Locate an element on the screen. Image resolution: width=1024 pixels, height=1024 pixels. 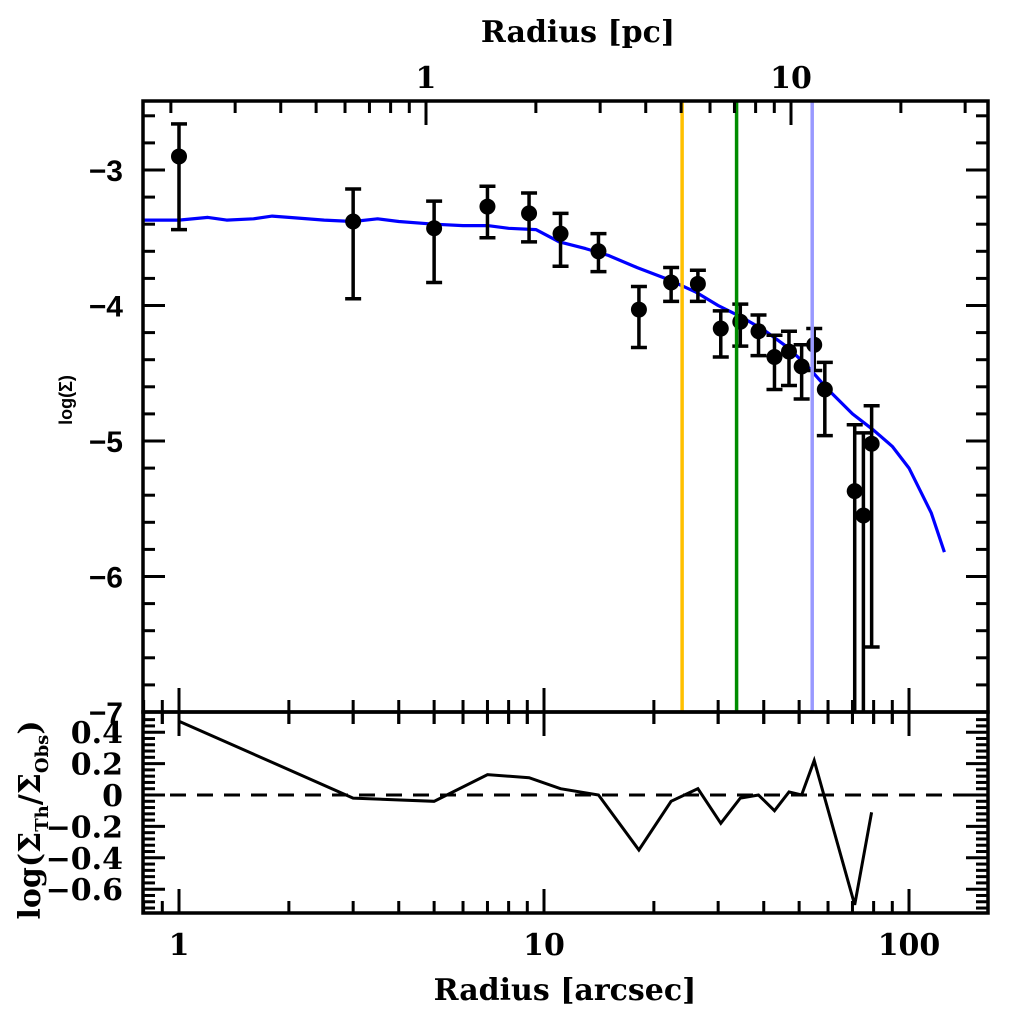
lower-y-tick-label: 0 is located at coordinates (112, 796).